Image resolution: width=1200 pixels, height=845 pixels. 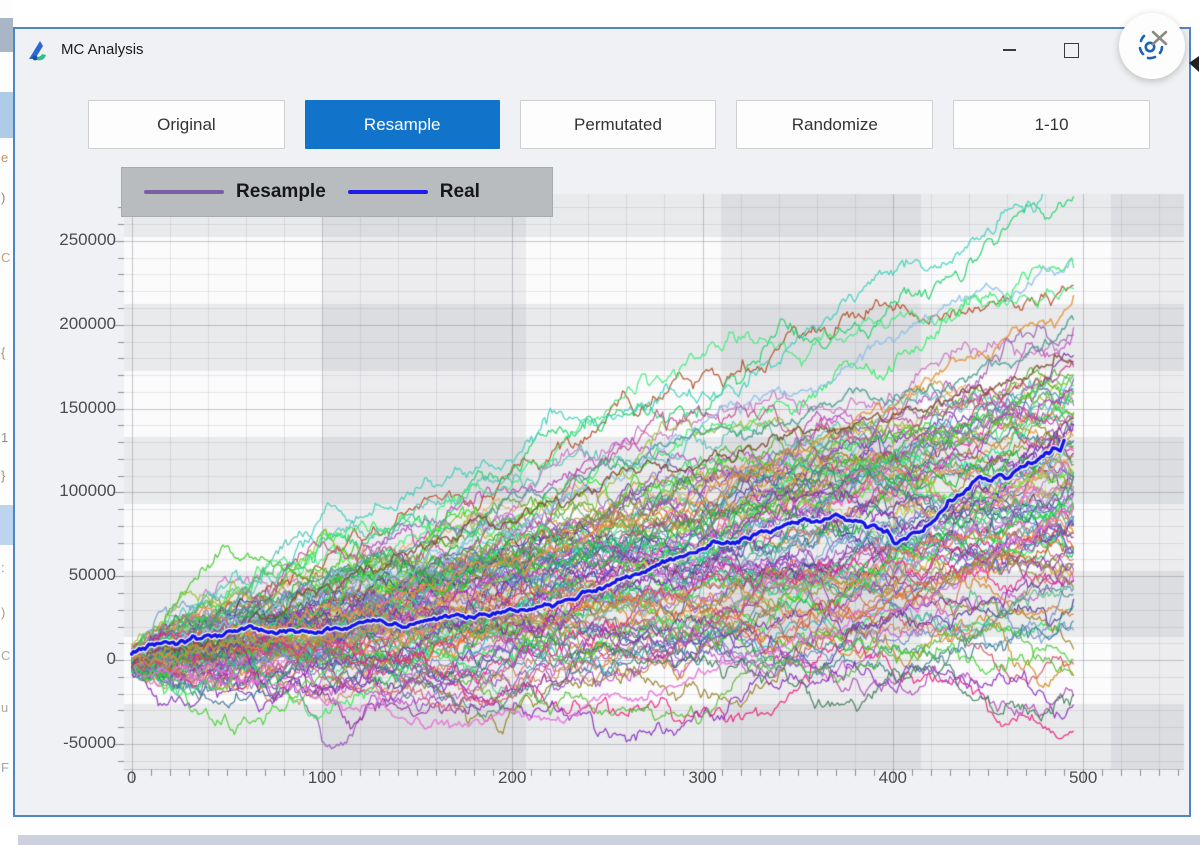 What do you see at coordinates (184, 192) in the screenshot?
I see `legend-swatch-resample` at bounding box center [184, 192].